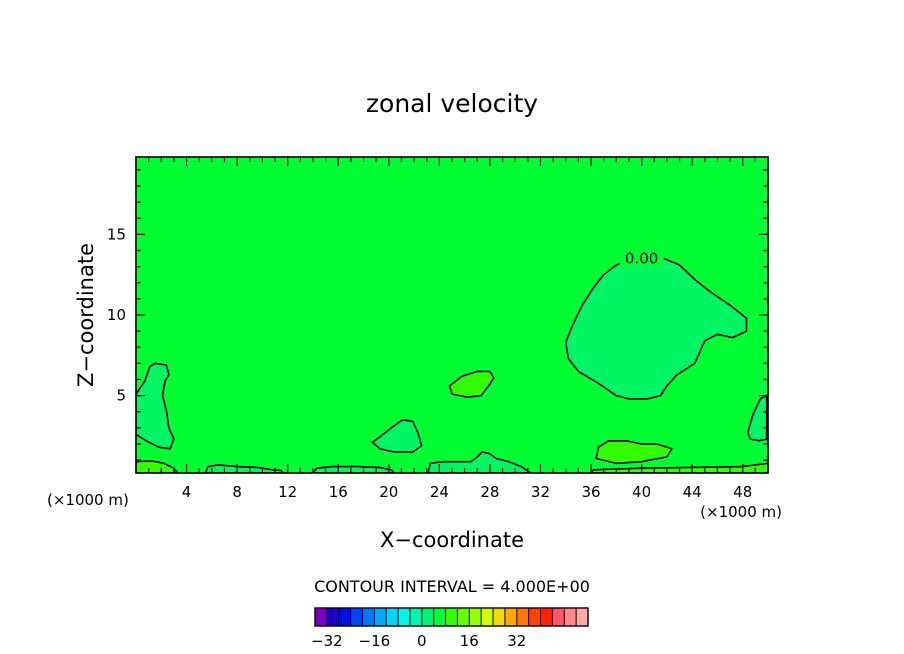 This screenshot has width=904, height=654. I want to click on x-tick-label: 4, so click(187, 492).